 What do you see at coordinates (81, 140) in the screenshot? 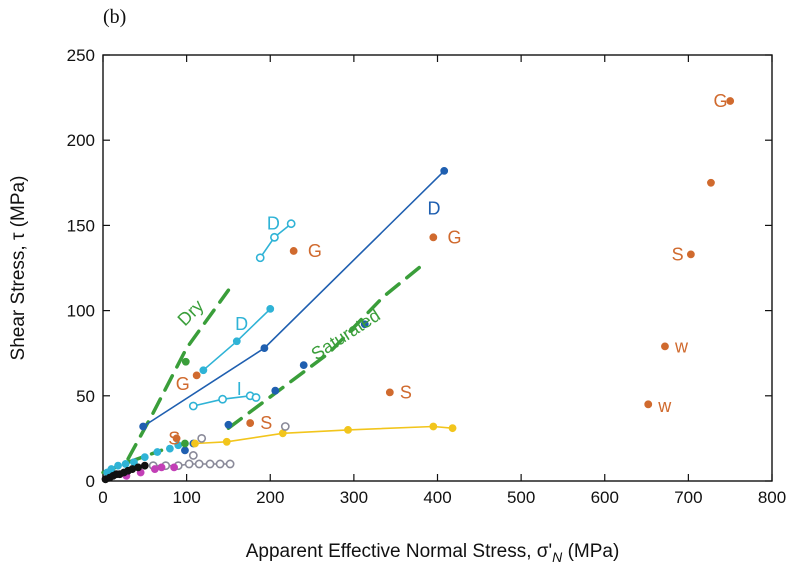
I see `y-tick-label: 200` at bounding box center [81, 140].